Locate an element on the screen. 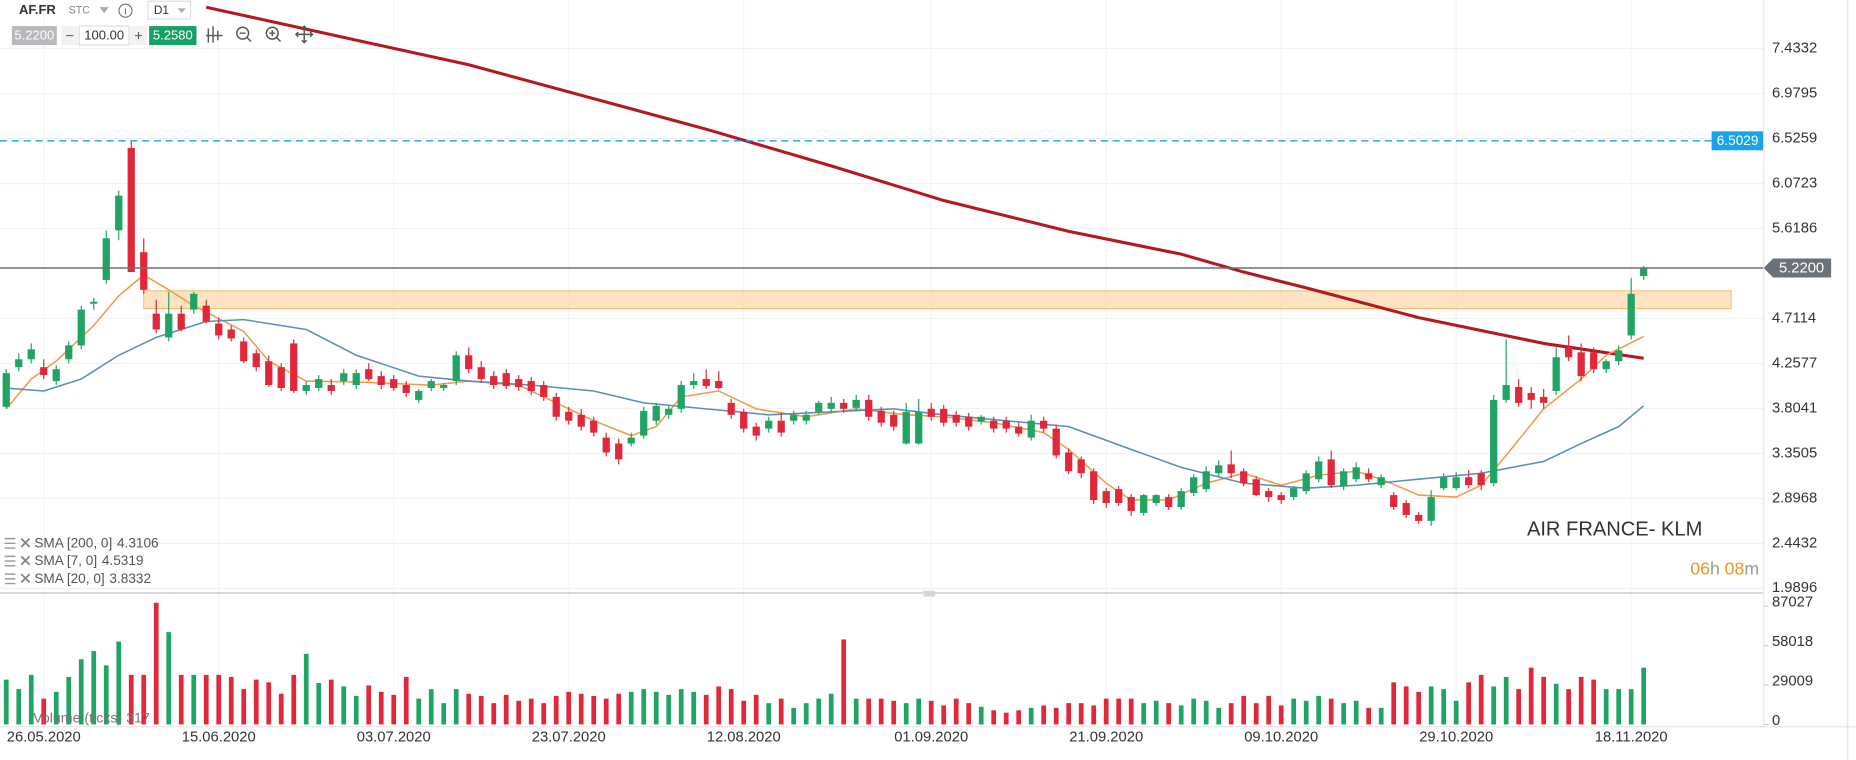 The height and width of the screenshot is (760, 1856). bid-box is located at coordinates (34, 36).